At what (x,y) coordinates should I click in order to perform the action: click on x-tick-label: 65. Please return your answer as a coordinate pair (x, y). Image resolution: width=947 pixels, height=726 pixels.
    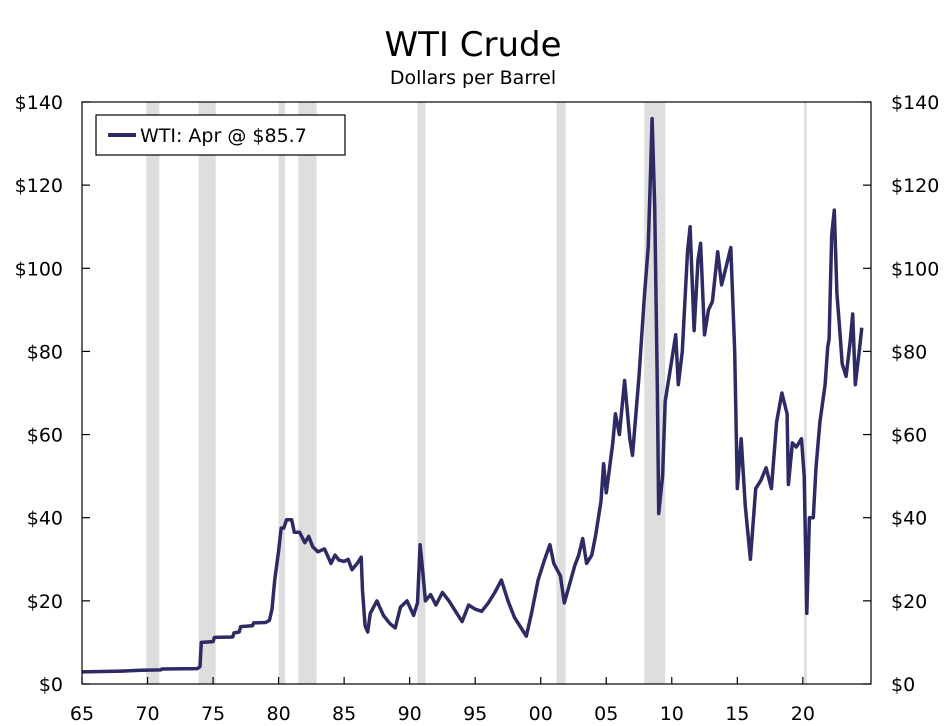
    Looking at the image, I should click on (82, 714).